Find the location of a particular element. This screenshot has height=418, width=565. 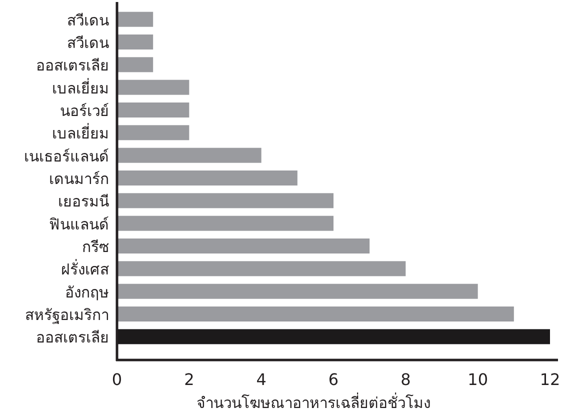

y-tick-label: กรีซ is located at coordinates (95, 247).